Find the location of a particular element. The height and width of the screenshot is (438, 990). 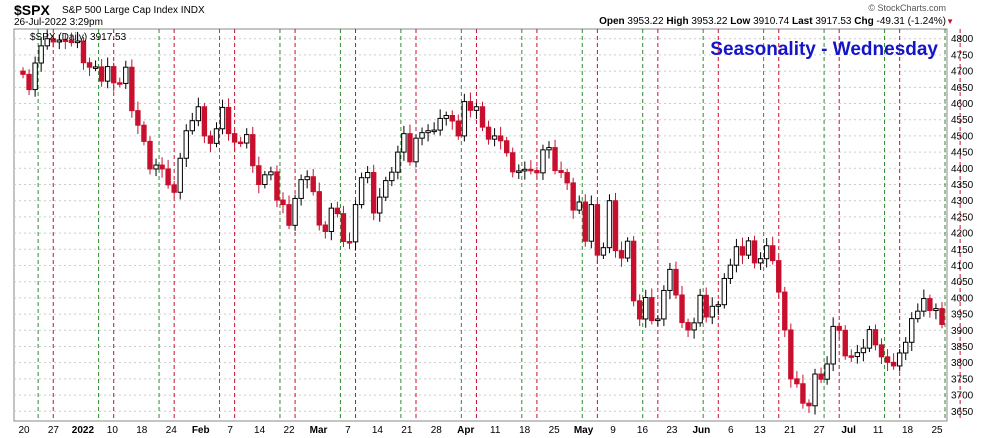

watermark: © StockCharts.com is located at coordinates (907, 8).